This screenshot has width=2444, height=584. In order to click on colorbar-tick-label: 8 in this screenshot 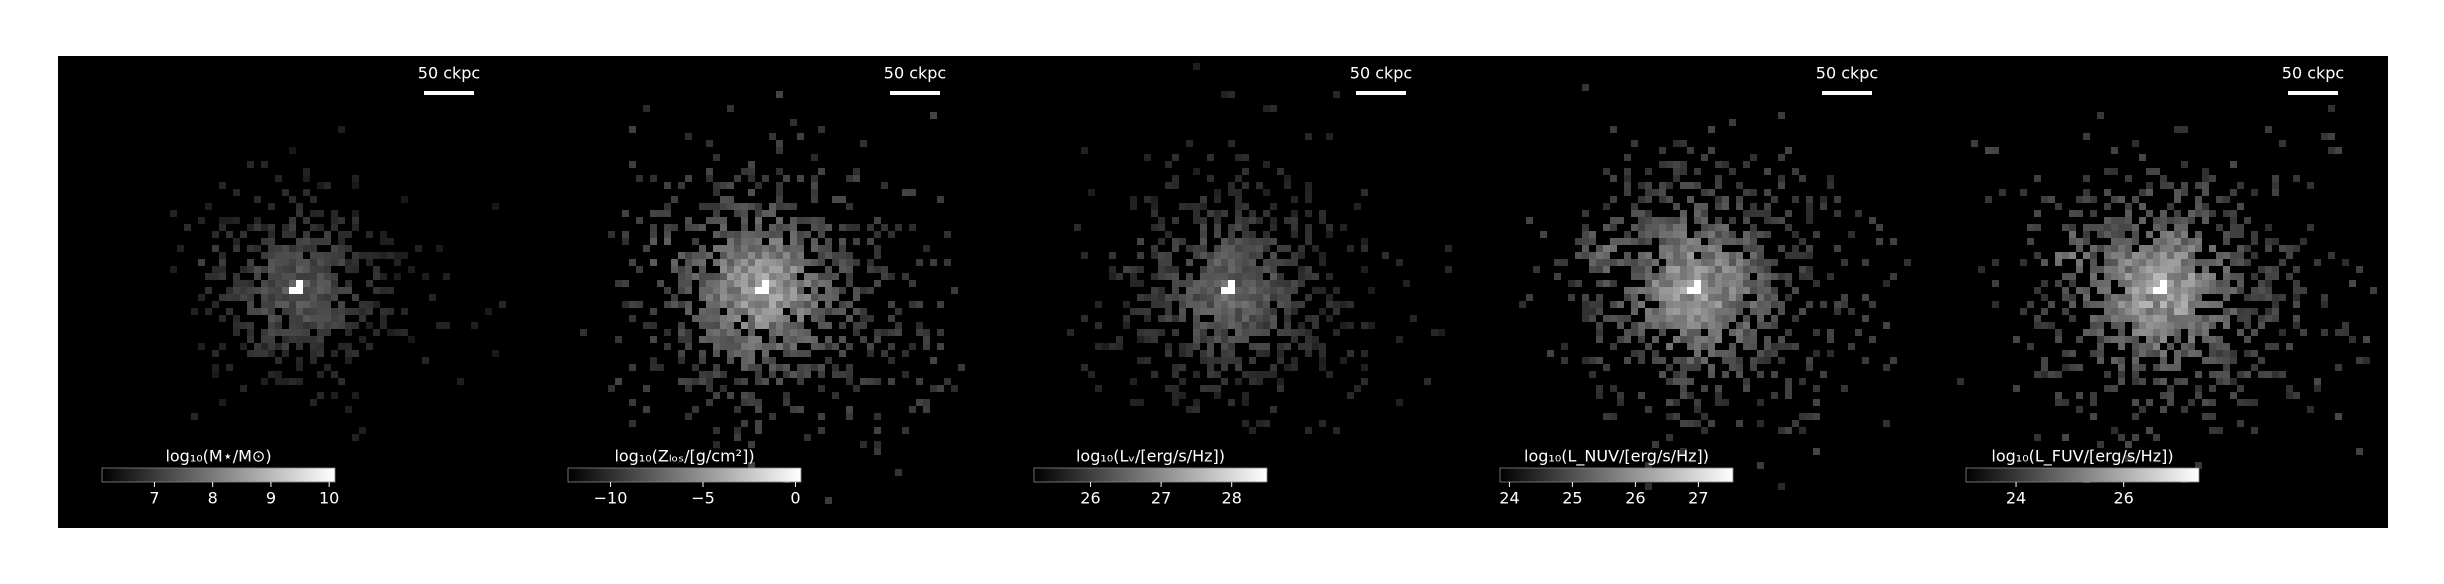, I will do `click(213, 498)`.